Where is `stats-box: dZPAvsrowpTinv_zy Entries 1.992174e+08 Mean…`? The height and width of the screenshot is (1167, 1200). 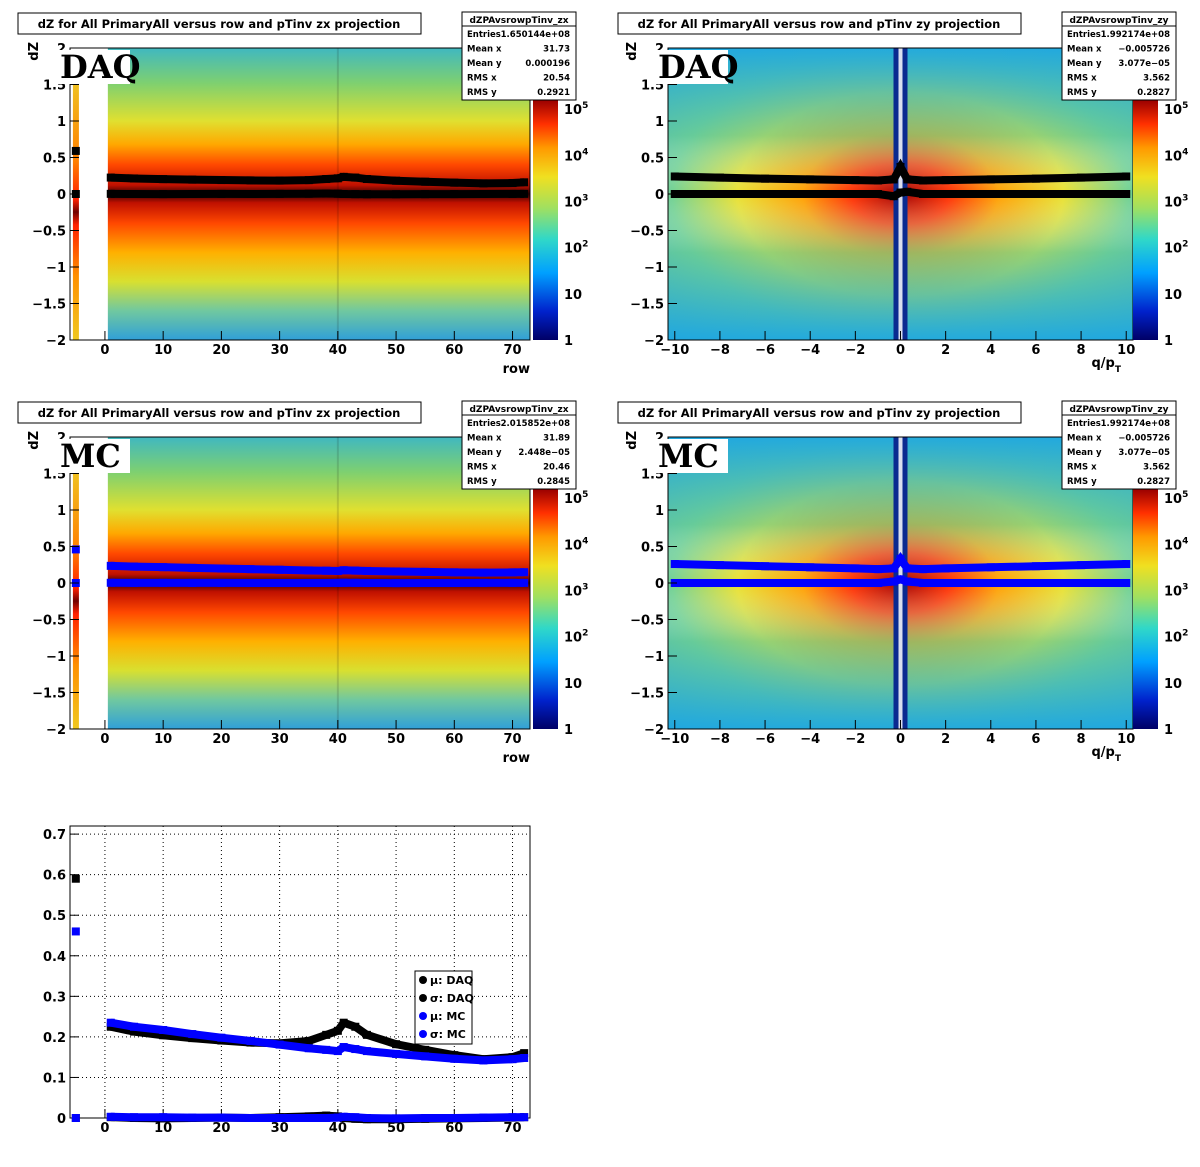
stats-box: dZPAvsrowpTinv_zy Entries 1.992174e+08 Mean… is located at coordinates (1119, 445).